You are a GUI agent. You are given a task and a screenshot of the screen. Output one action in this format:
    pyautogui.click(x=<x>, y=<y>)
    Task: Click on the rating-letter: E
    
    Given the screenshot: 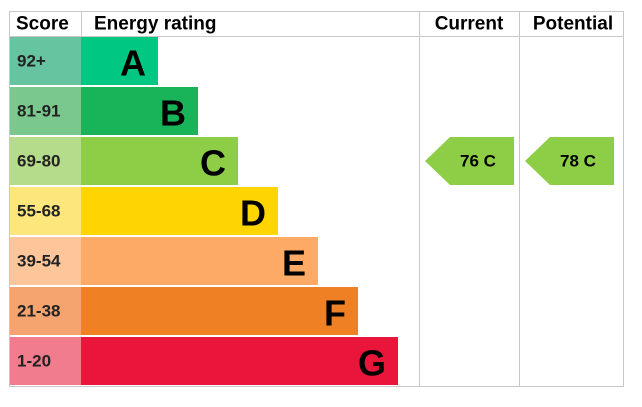 What is the action you would take?
    pyautogui.click(x=294, y=263)
    